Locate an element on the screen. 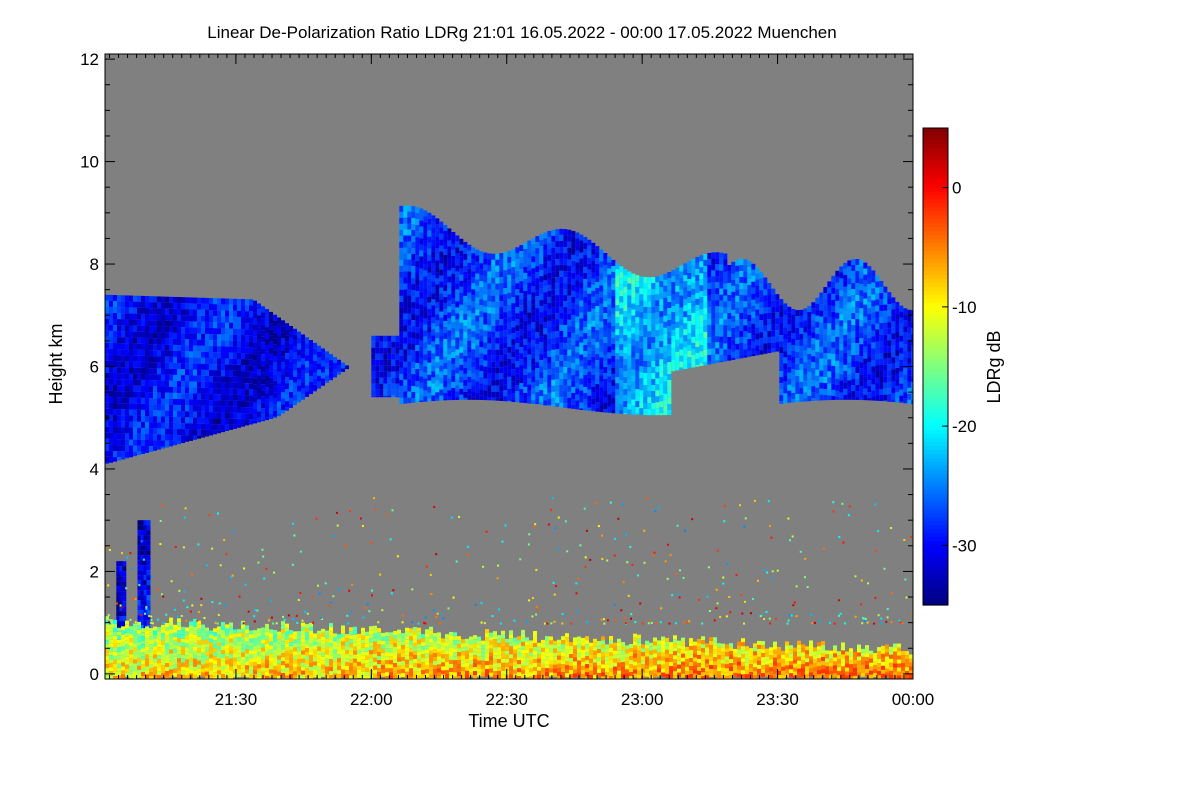  x-tick-label: 22:30 is located at coordinates (506, 699).